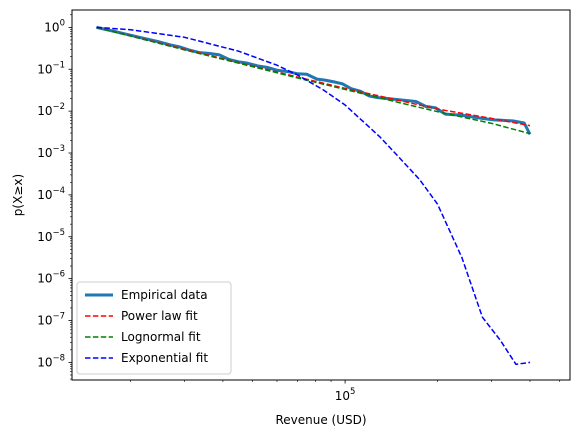  Describe the element at coordinates (58, 317) in the screenshot. I see `y-tick-exponent: −7` at that location.